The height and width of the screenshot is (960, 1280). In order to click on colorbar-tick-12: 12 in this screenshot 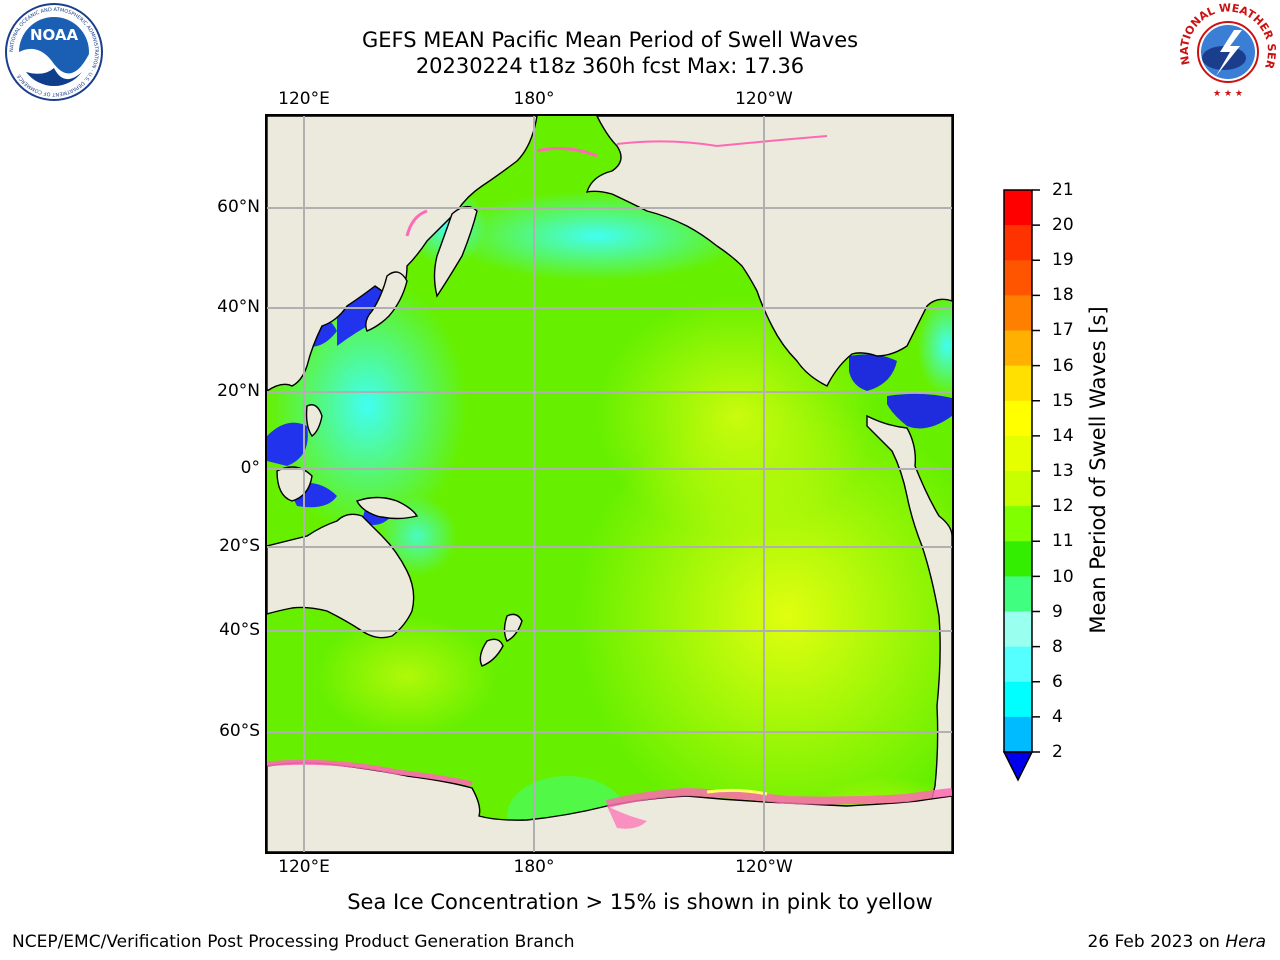, I will do `click(1063, 506)`.